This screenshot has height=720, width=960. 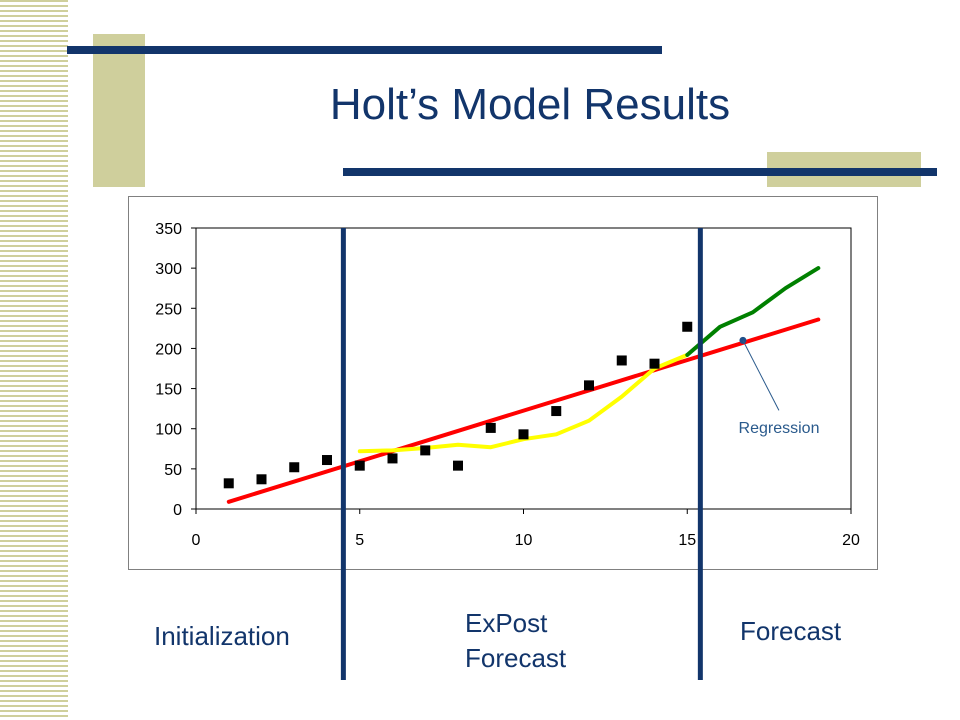 What do you see at coordinates (168, 309) in the screenshot?
I see `y-tick-label: 250` at bounding box center [168, 309].